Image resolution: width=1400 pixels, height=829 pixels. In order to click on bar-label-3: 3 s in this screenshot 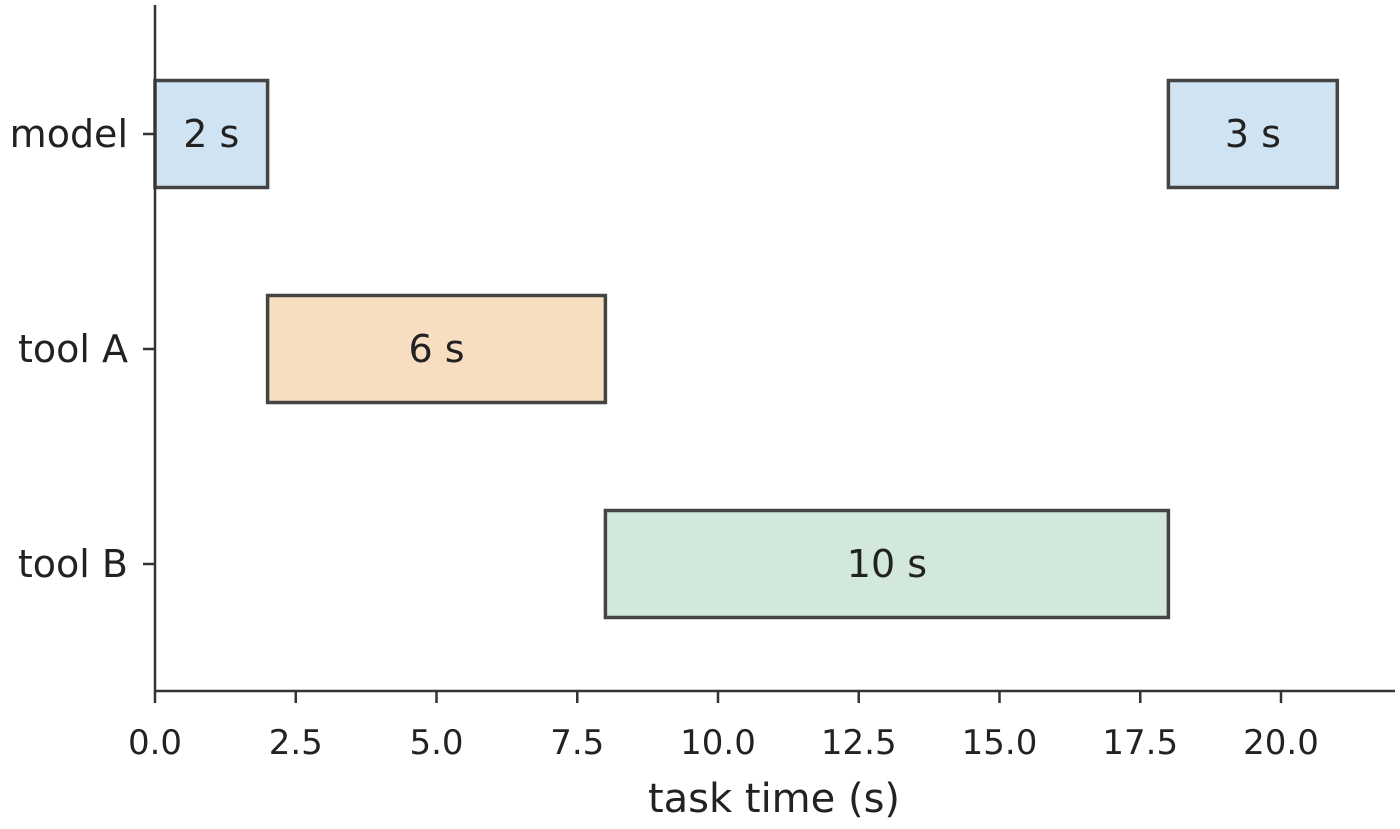, I will do `click(1253, 134)`.